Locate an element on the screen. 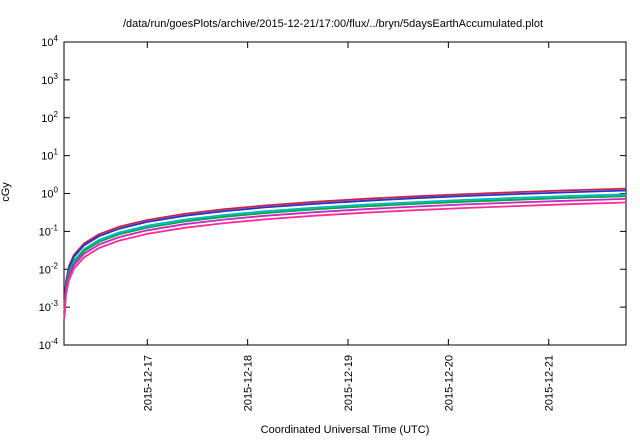 This screenshot has height=448, width=640. y-axis-label: cGy is located at coordinates (6, 192).